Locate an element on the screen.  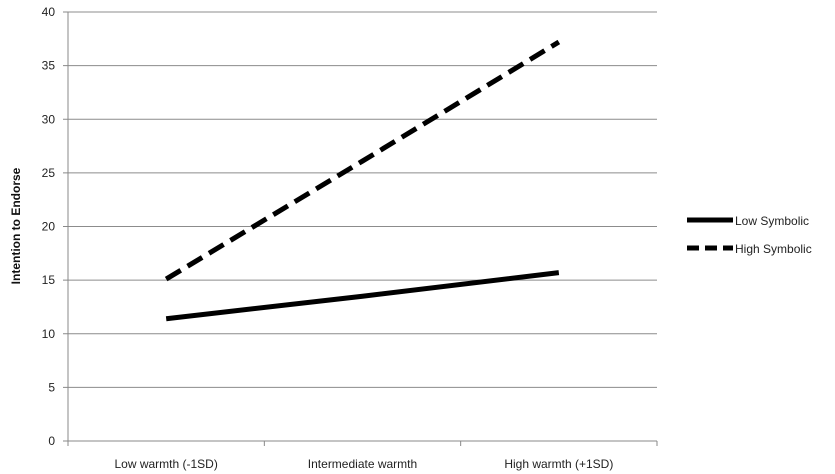
y-tick-label: 0 is located at coordinates (51, 441).